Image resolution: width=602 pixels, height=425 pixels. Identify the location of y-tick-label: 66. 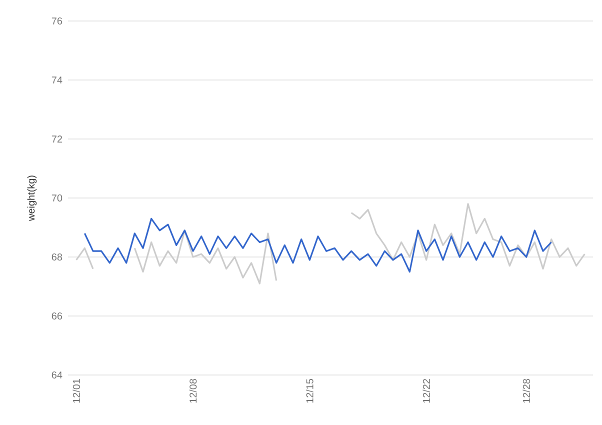
(57, 316).